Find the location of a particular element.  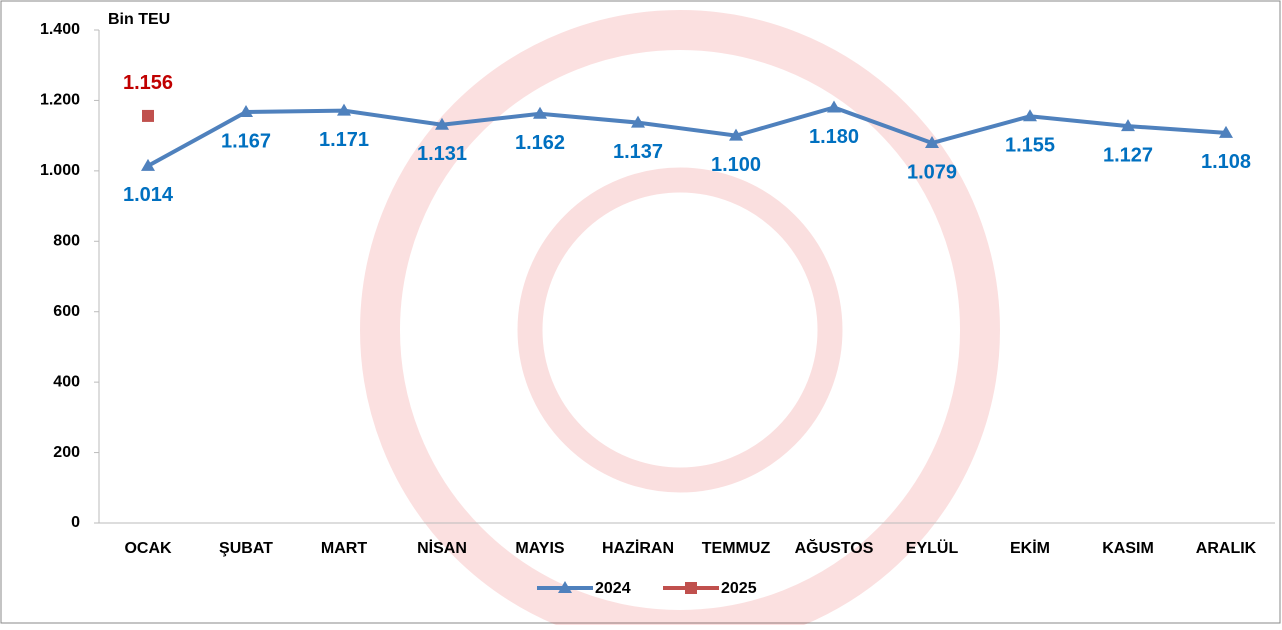

legend-label: 2024 is located at coordinates (613, 588).